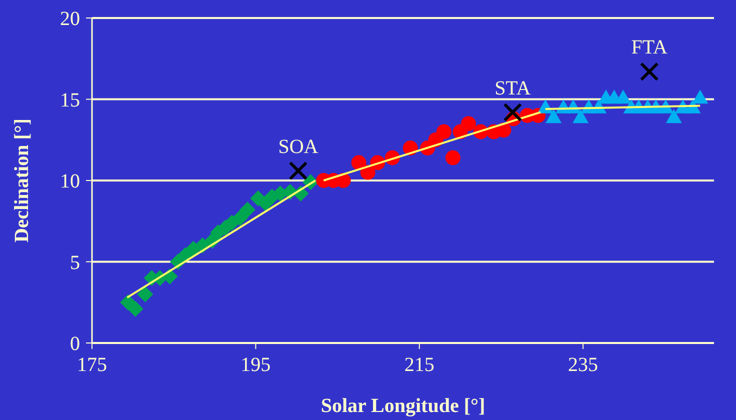 The image size is (736, 420). Describe the element at coordinates (649, 47) in the screenshot. I see `annotation: FTA` at that location.